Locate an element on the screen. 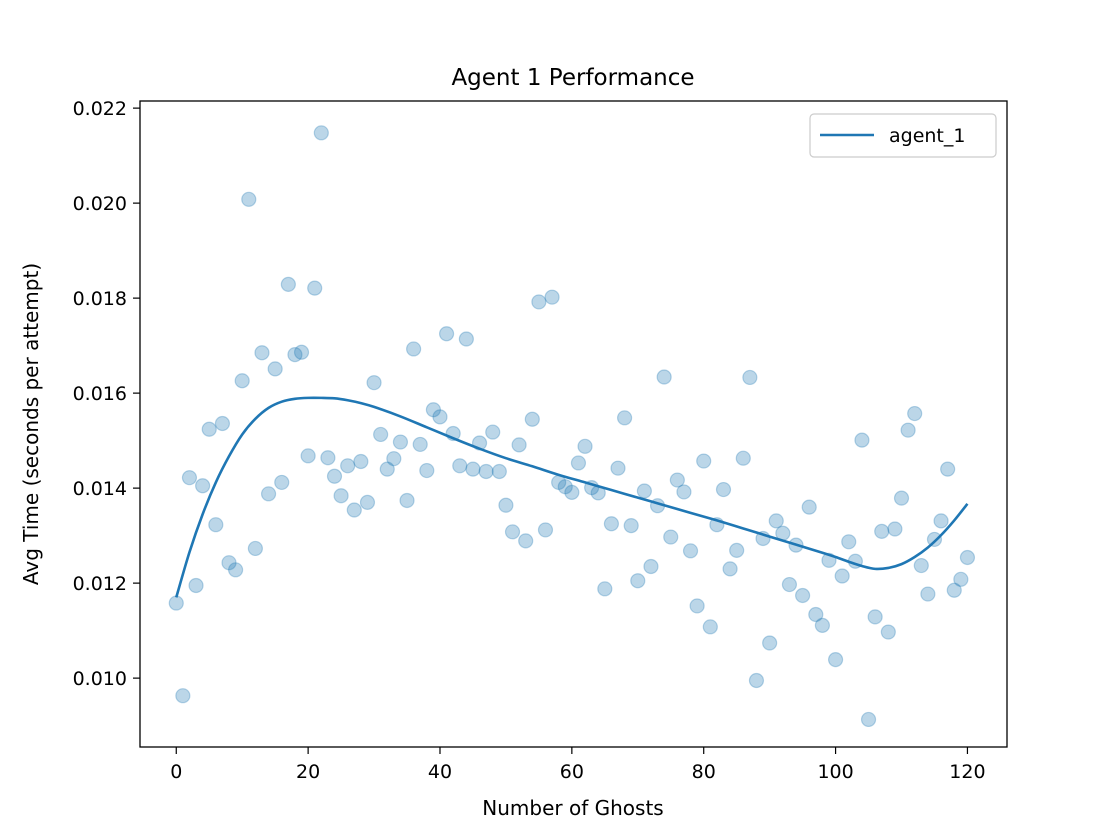 The image size is (1120, 840). y-tick-label: 0.022 is located at coordinates (100, 109).